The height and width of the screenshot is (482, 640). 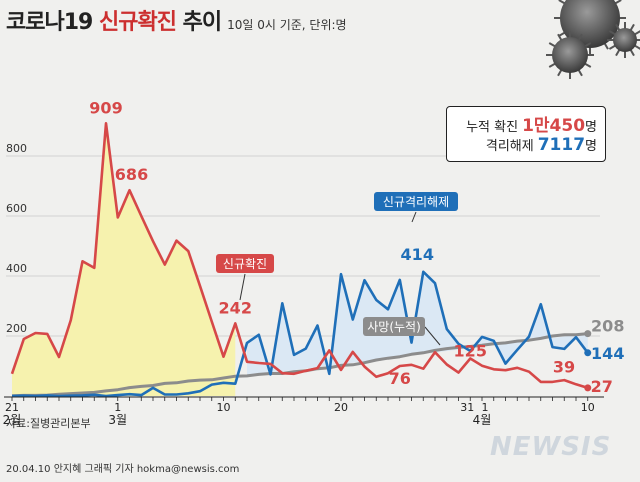 I want to click on released-series-tag-box, so click(x=416, y=201).